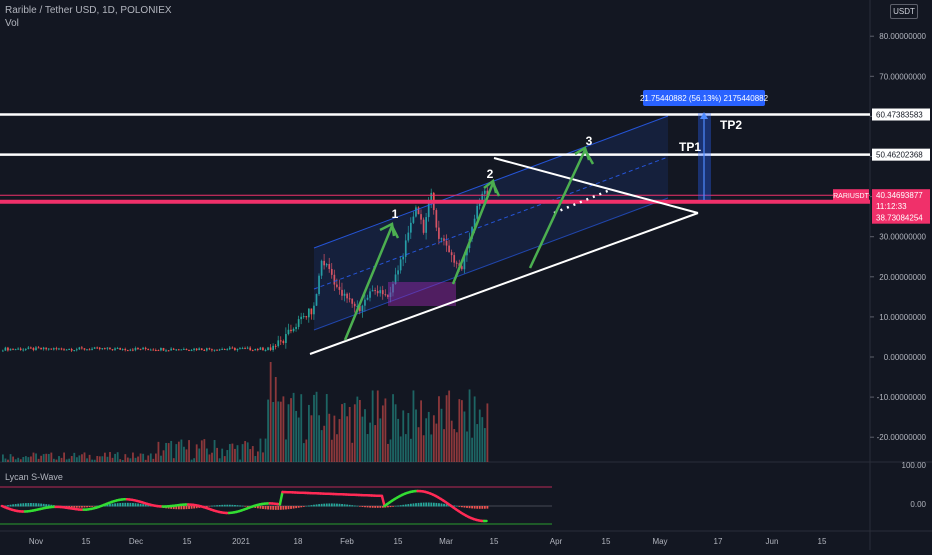 The height and width of the screenshot is (555, 932). What do you see at coordinates (347, 541) in the screenshot?
I see `x-tick-label: Feb` at bounding box center [347, 541].